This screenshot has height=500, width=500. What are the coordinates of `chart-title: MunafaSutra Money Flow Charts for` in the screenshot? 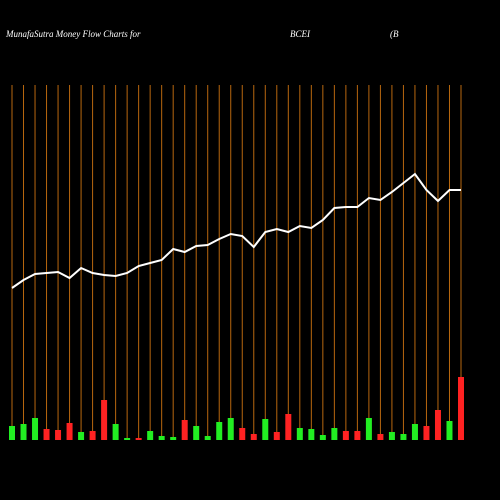 It's located at (73, 34).